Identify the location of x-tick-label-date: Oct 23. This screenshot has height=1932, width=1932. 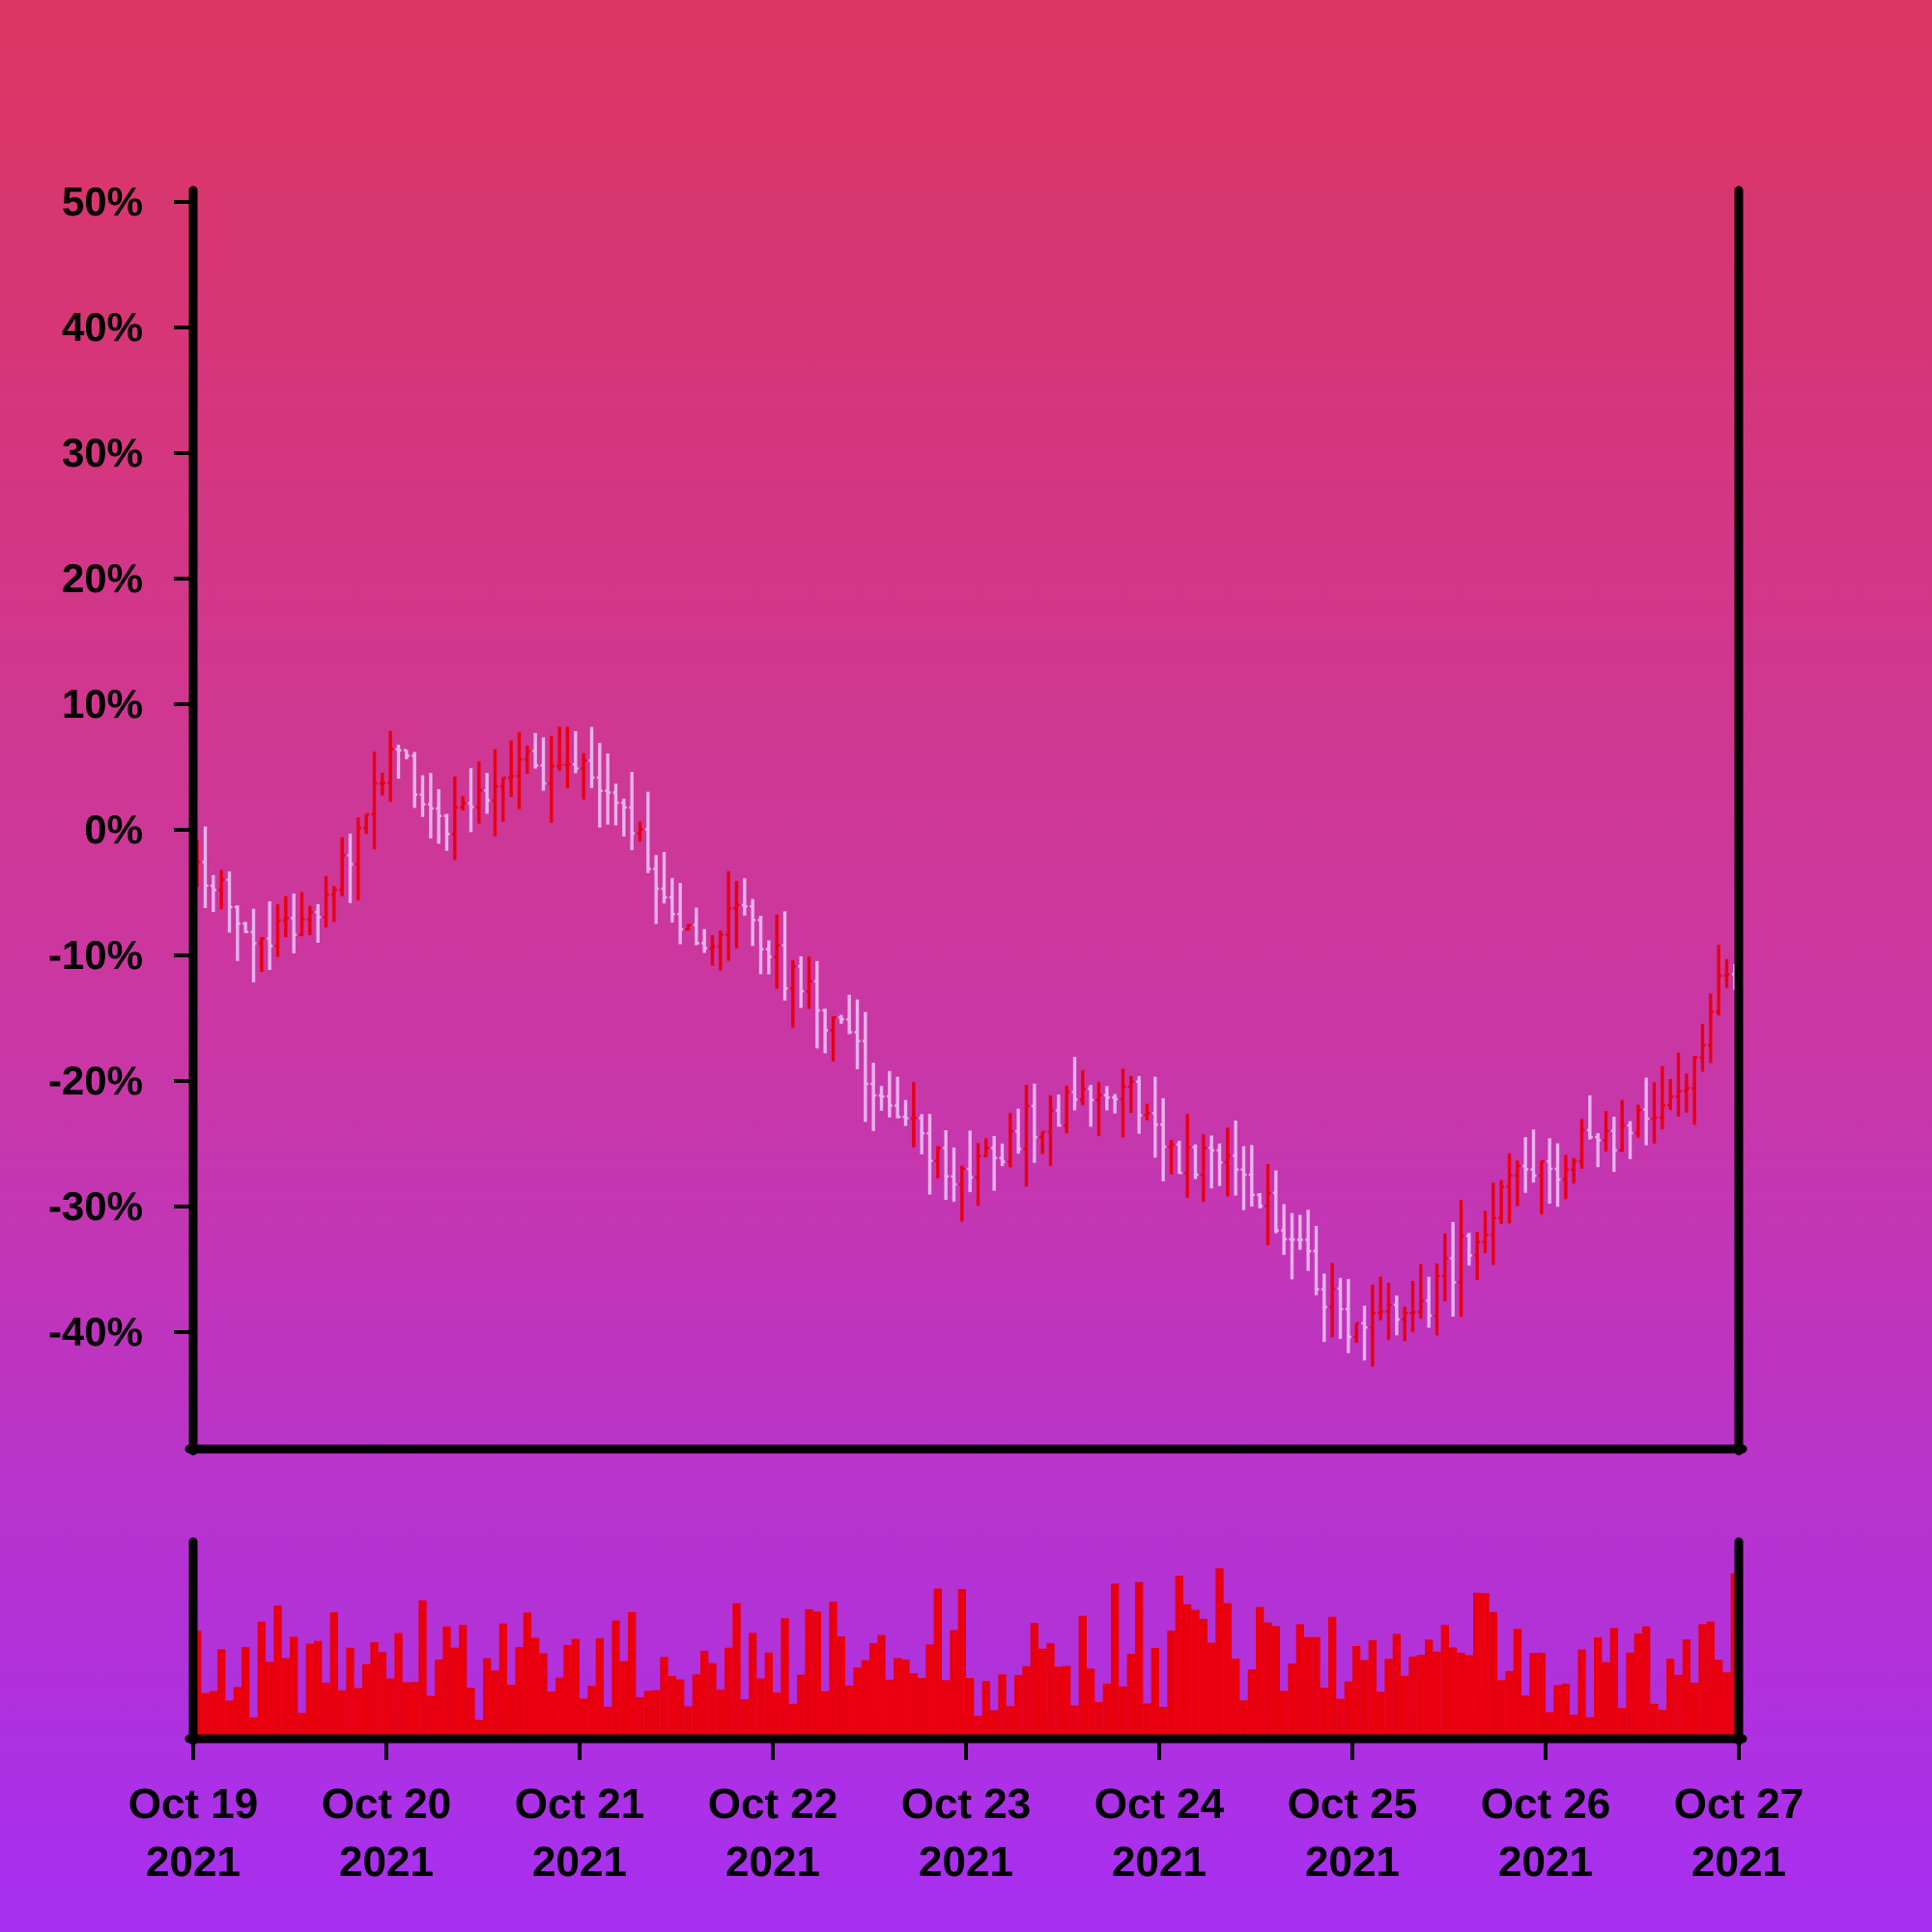
(966, 1804).